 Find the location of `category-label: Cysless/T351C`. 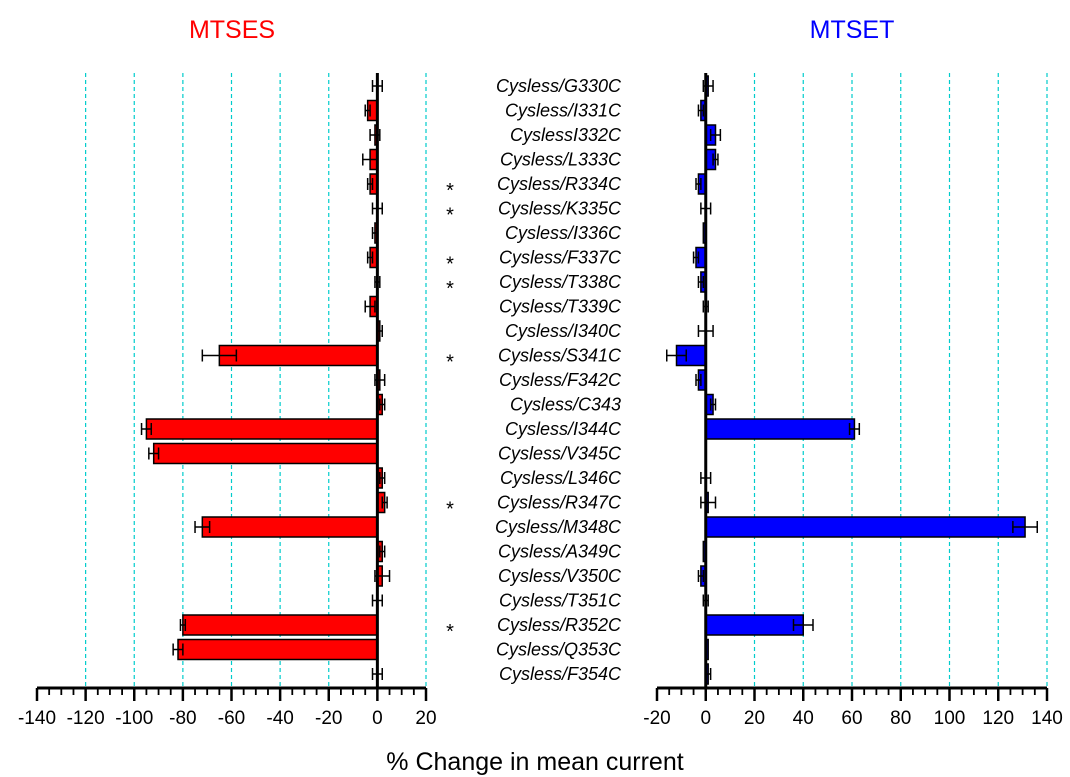

category-label: Cysless/T351C is located at coordinates (560, 601).